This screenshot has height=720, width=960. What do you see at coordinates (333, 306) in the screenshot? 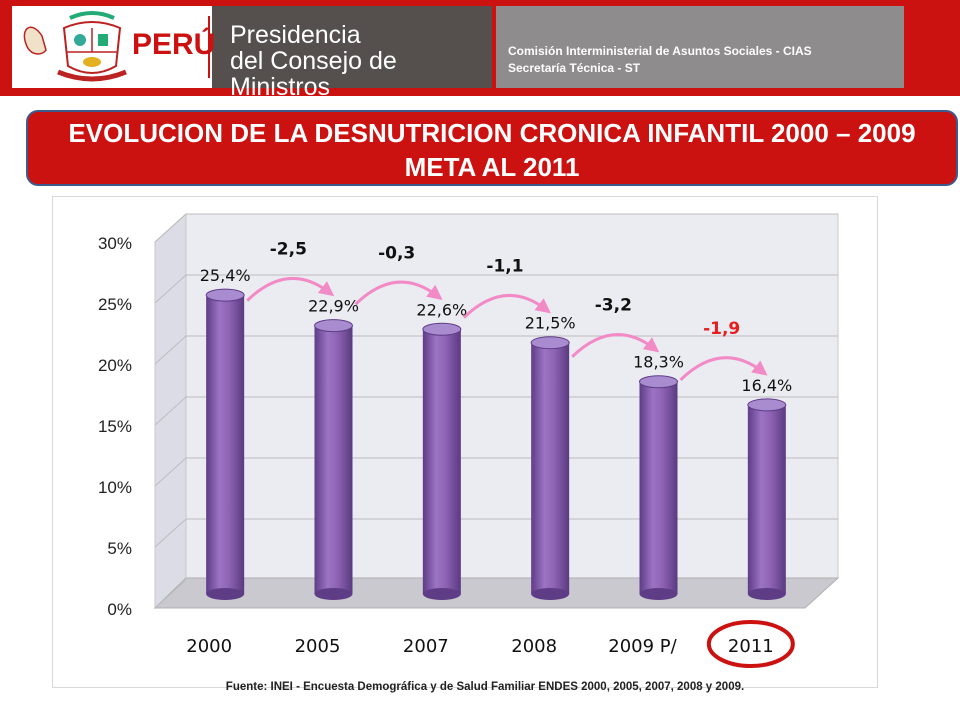
I see `value-label: 22,9%` at bounding box center [333, 306].